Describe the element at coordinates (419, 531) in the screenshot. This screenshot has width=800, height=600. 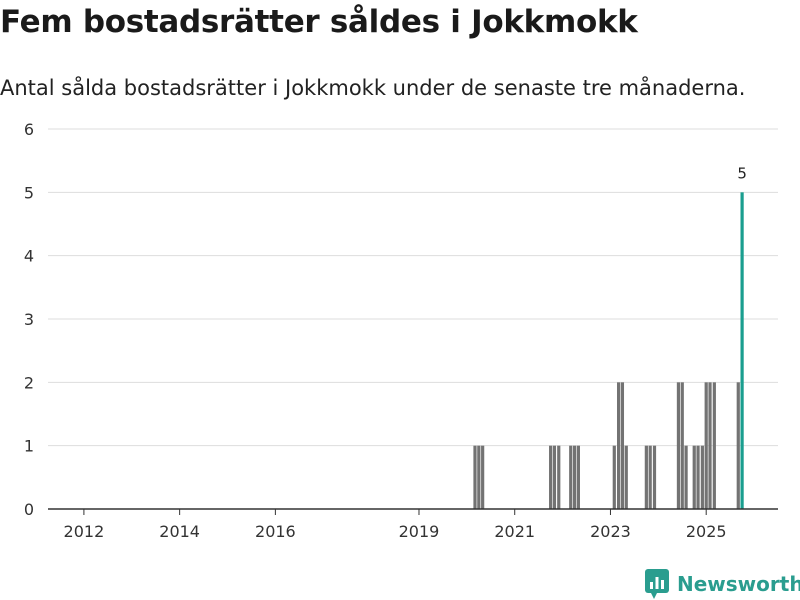
I see `x-tick-label-2019: 2019` at that location.